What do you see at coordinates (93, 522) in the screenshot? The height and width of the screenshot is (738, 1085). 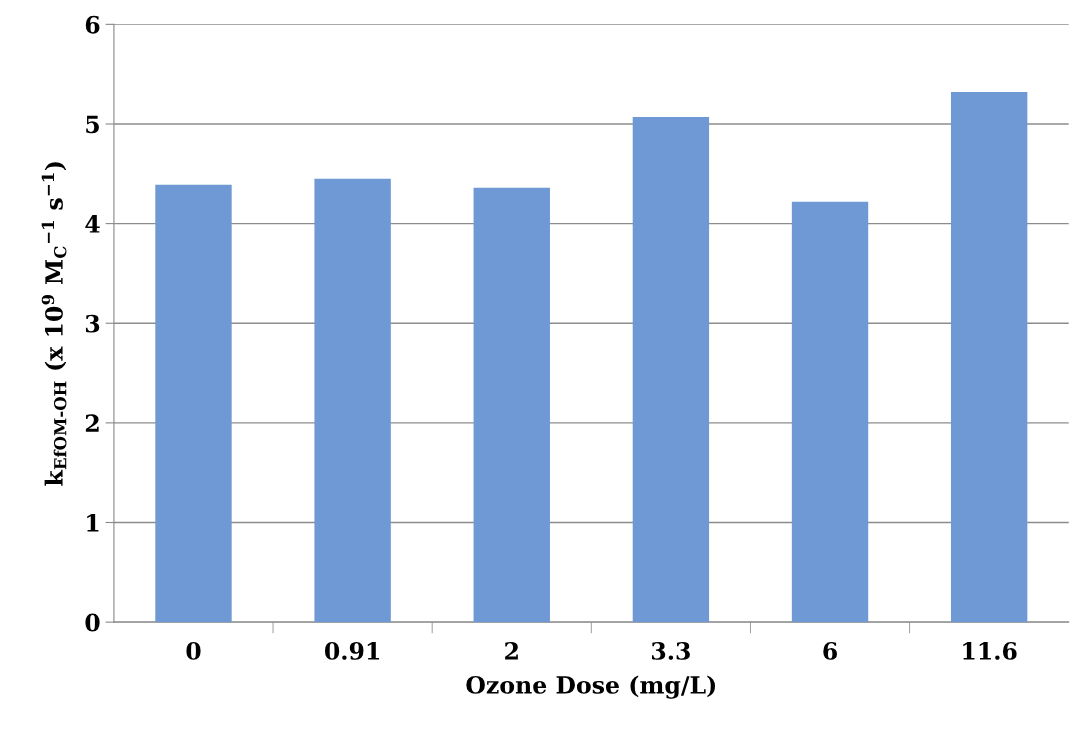 I see `y-tick-label: 1` at bounding box center [93, 522].